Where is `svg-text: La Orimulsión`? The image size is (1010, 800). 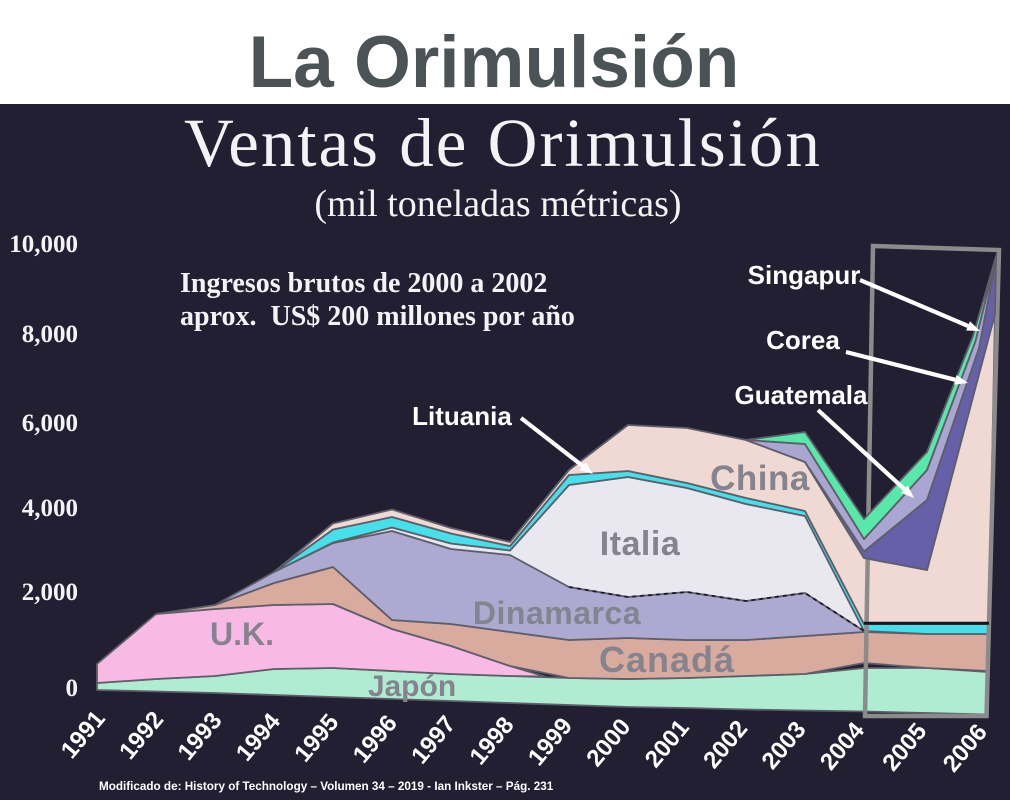
svg-text: La Orimulsión is located at coordinates (494, 62).